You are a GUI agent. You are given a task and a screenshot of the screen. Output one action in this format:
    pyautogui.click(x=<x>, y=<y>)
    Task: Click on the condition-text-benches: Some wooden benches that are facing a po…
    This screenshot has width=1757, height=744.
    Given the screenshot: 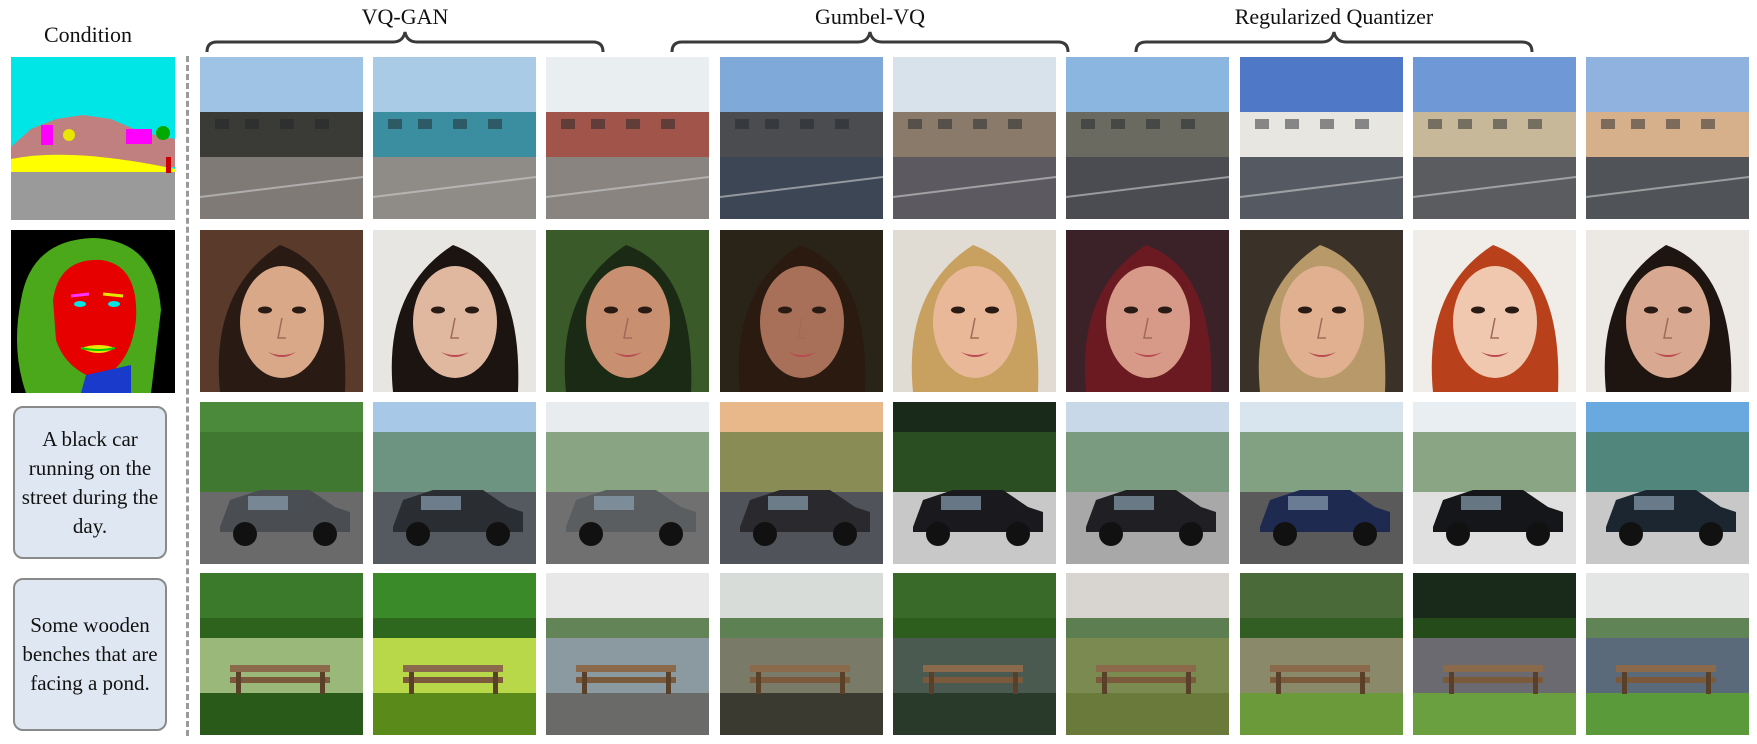 What is the action you would take?
    pyautogui.click(x=90, y=654)
    